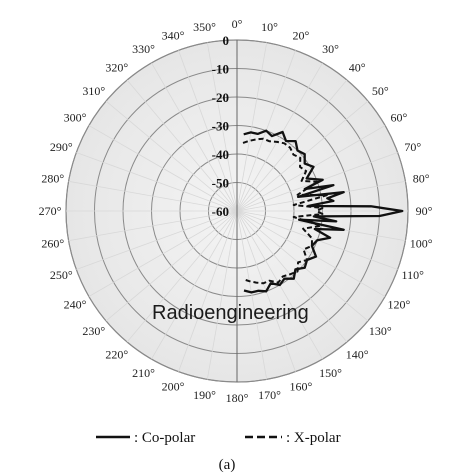 The width and height of the screenshot is (454, 474). I want to click on angle-tick-label: 110°, so click(413, 275).